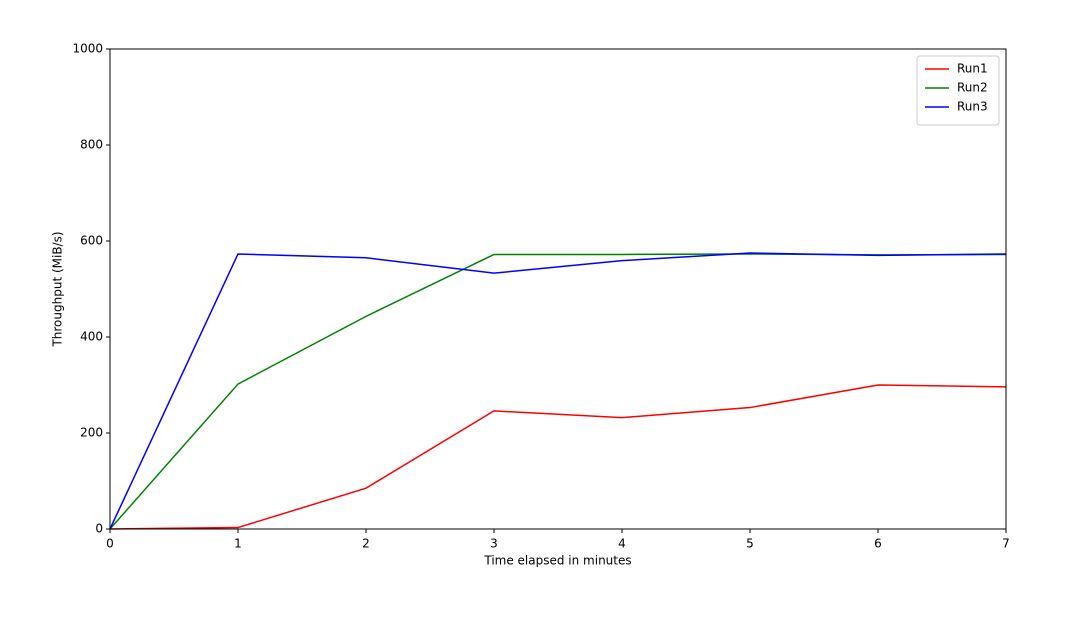 The image size is (1078, 618). What do you see at coordinates (557, 561) in the screenshot?
I see `x-axis-label: Time elapsed in minutes` at bounding box center [557, 561].